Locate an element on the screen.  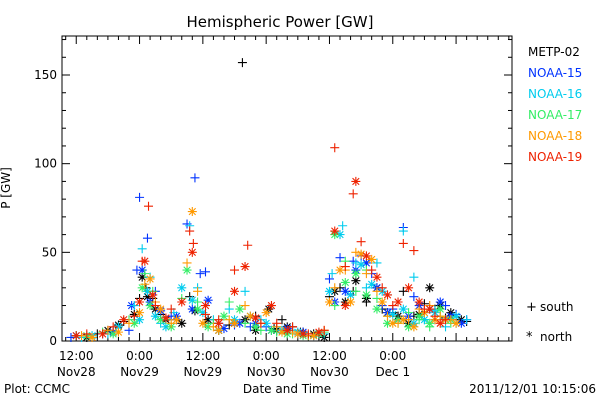
legend-entry: METP-02 is located at coordinates (554, 52).